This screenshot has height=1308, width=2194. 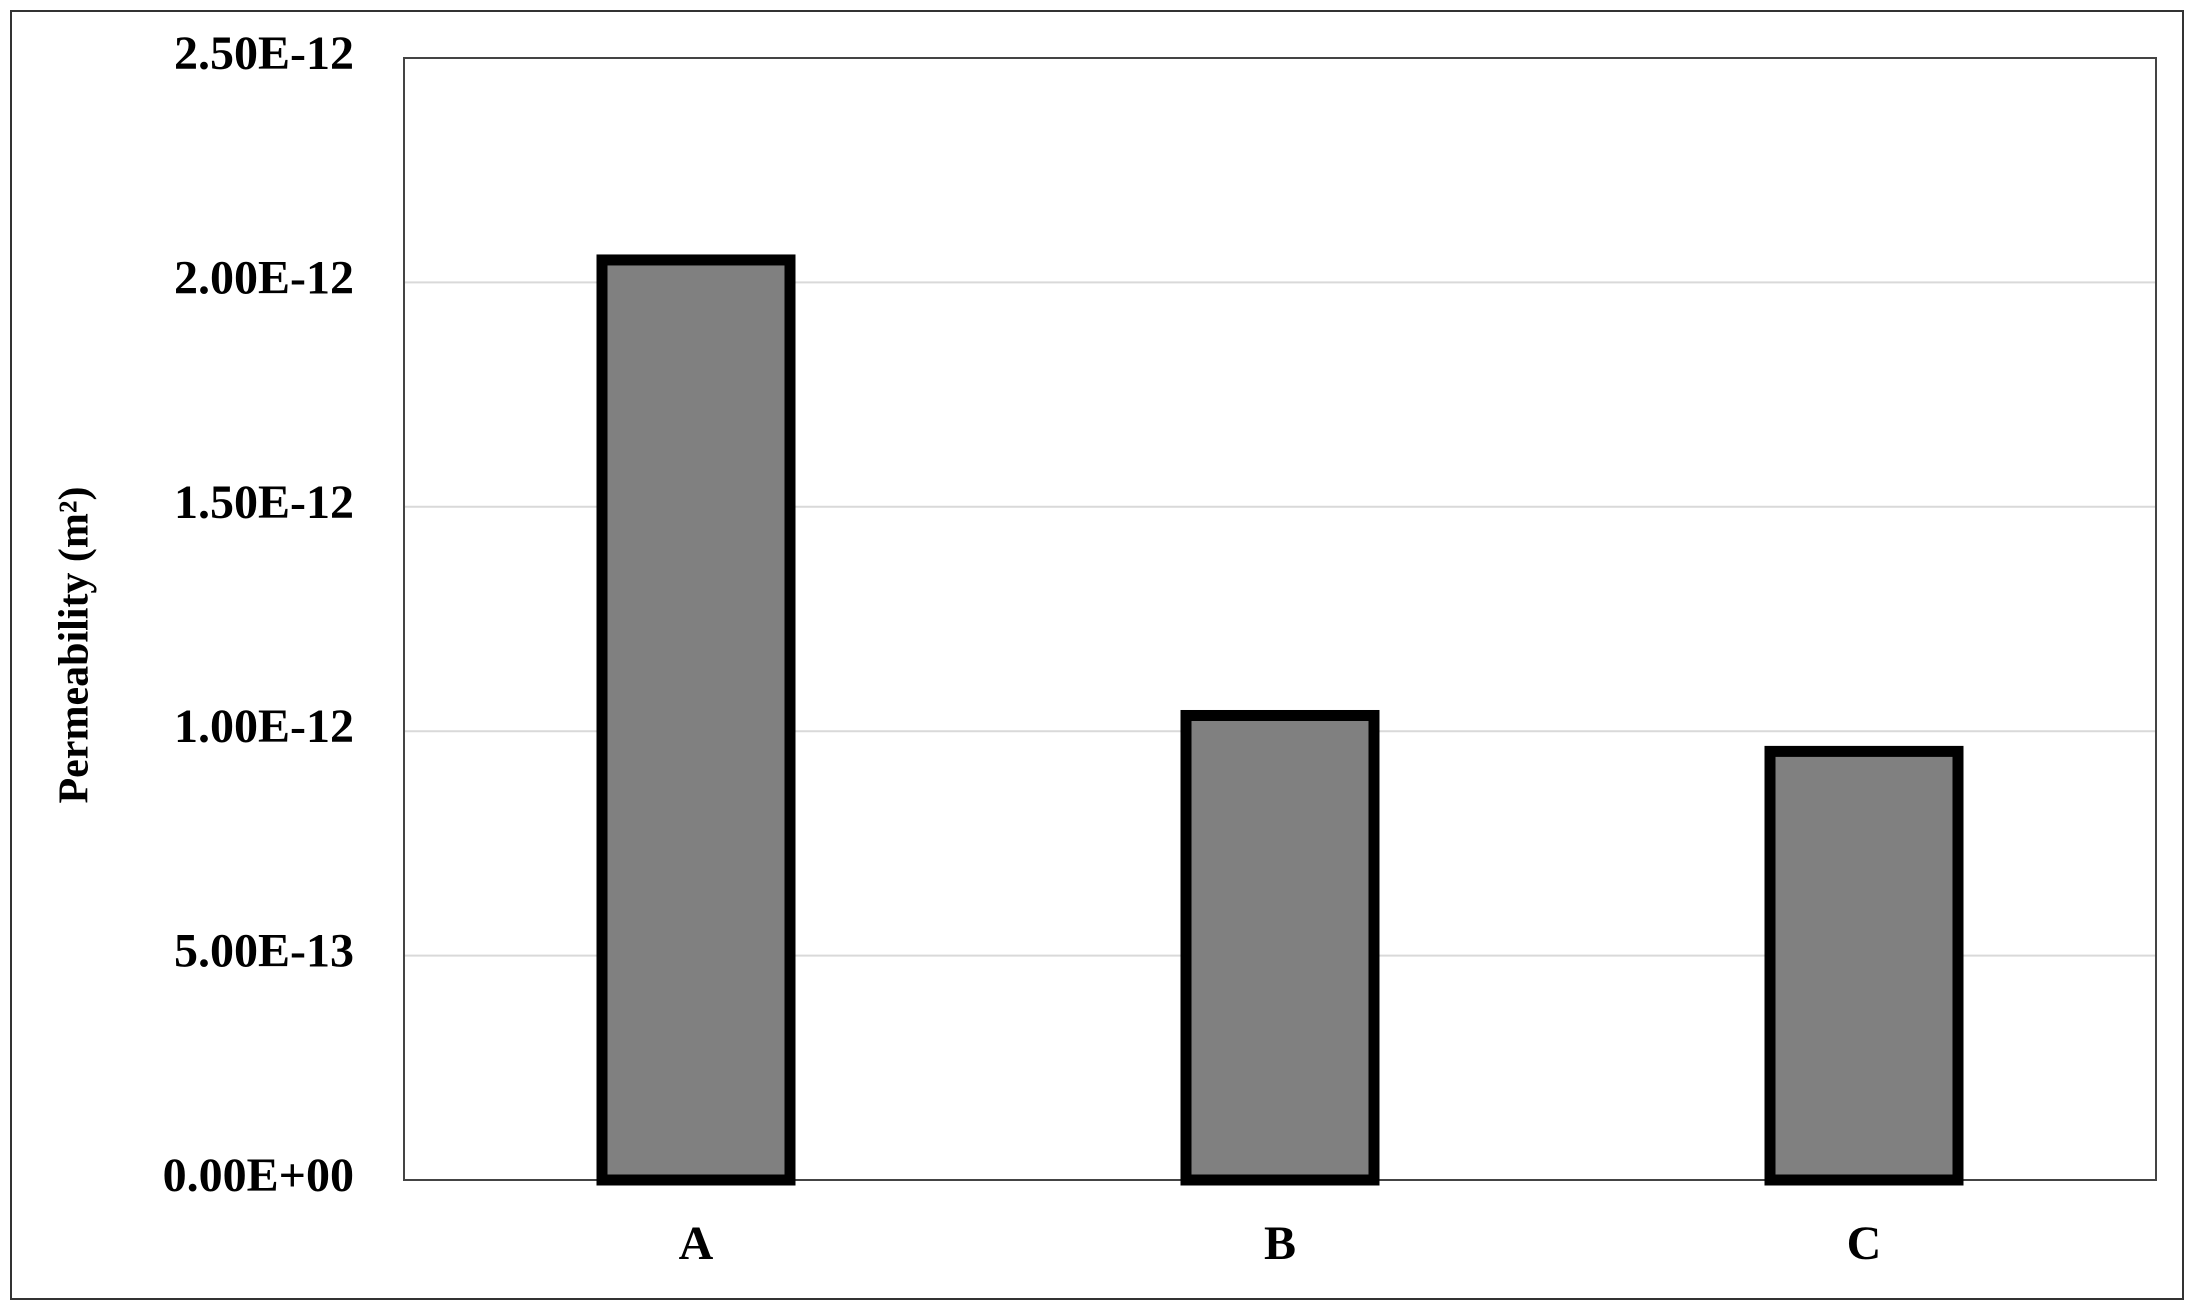 I want to click on y-tick-label: 2.00E-12, so click(x=264, y=277).